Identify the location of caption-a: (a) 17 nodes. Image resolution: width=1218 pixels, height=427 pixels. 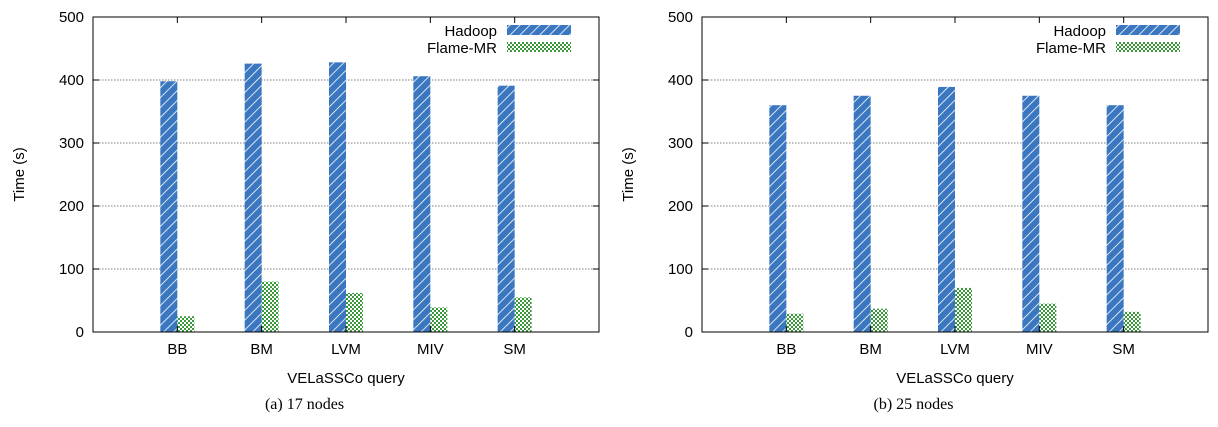
(304, 404).